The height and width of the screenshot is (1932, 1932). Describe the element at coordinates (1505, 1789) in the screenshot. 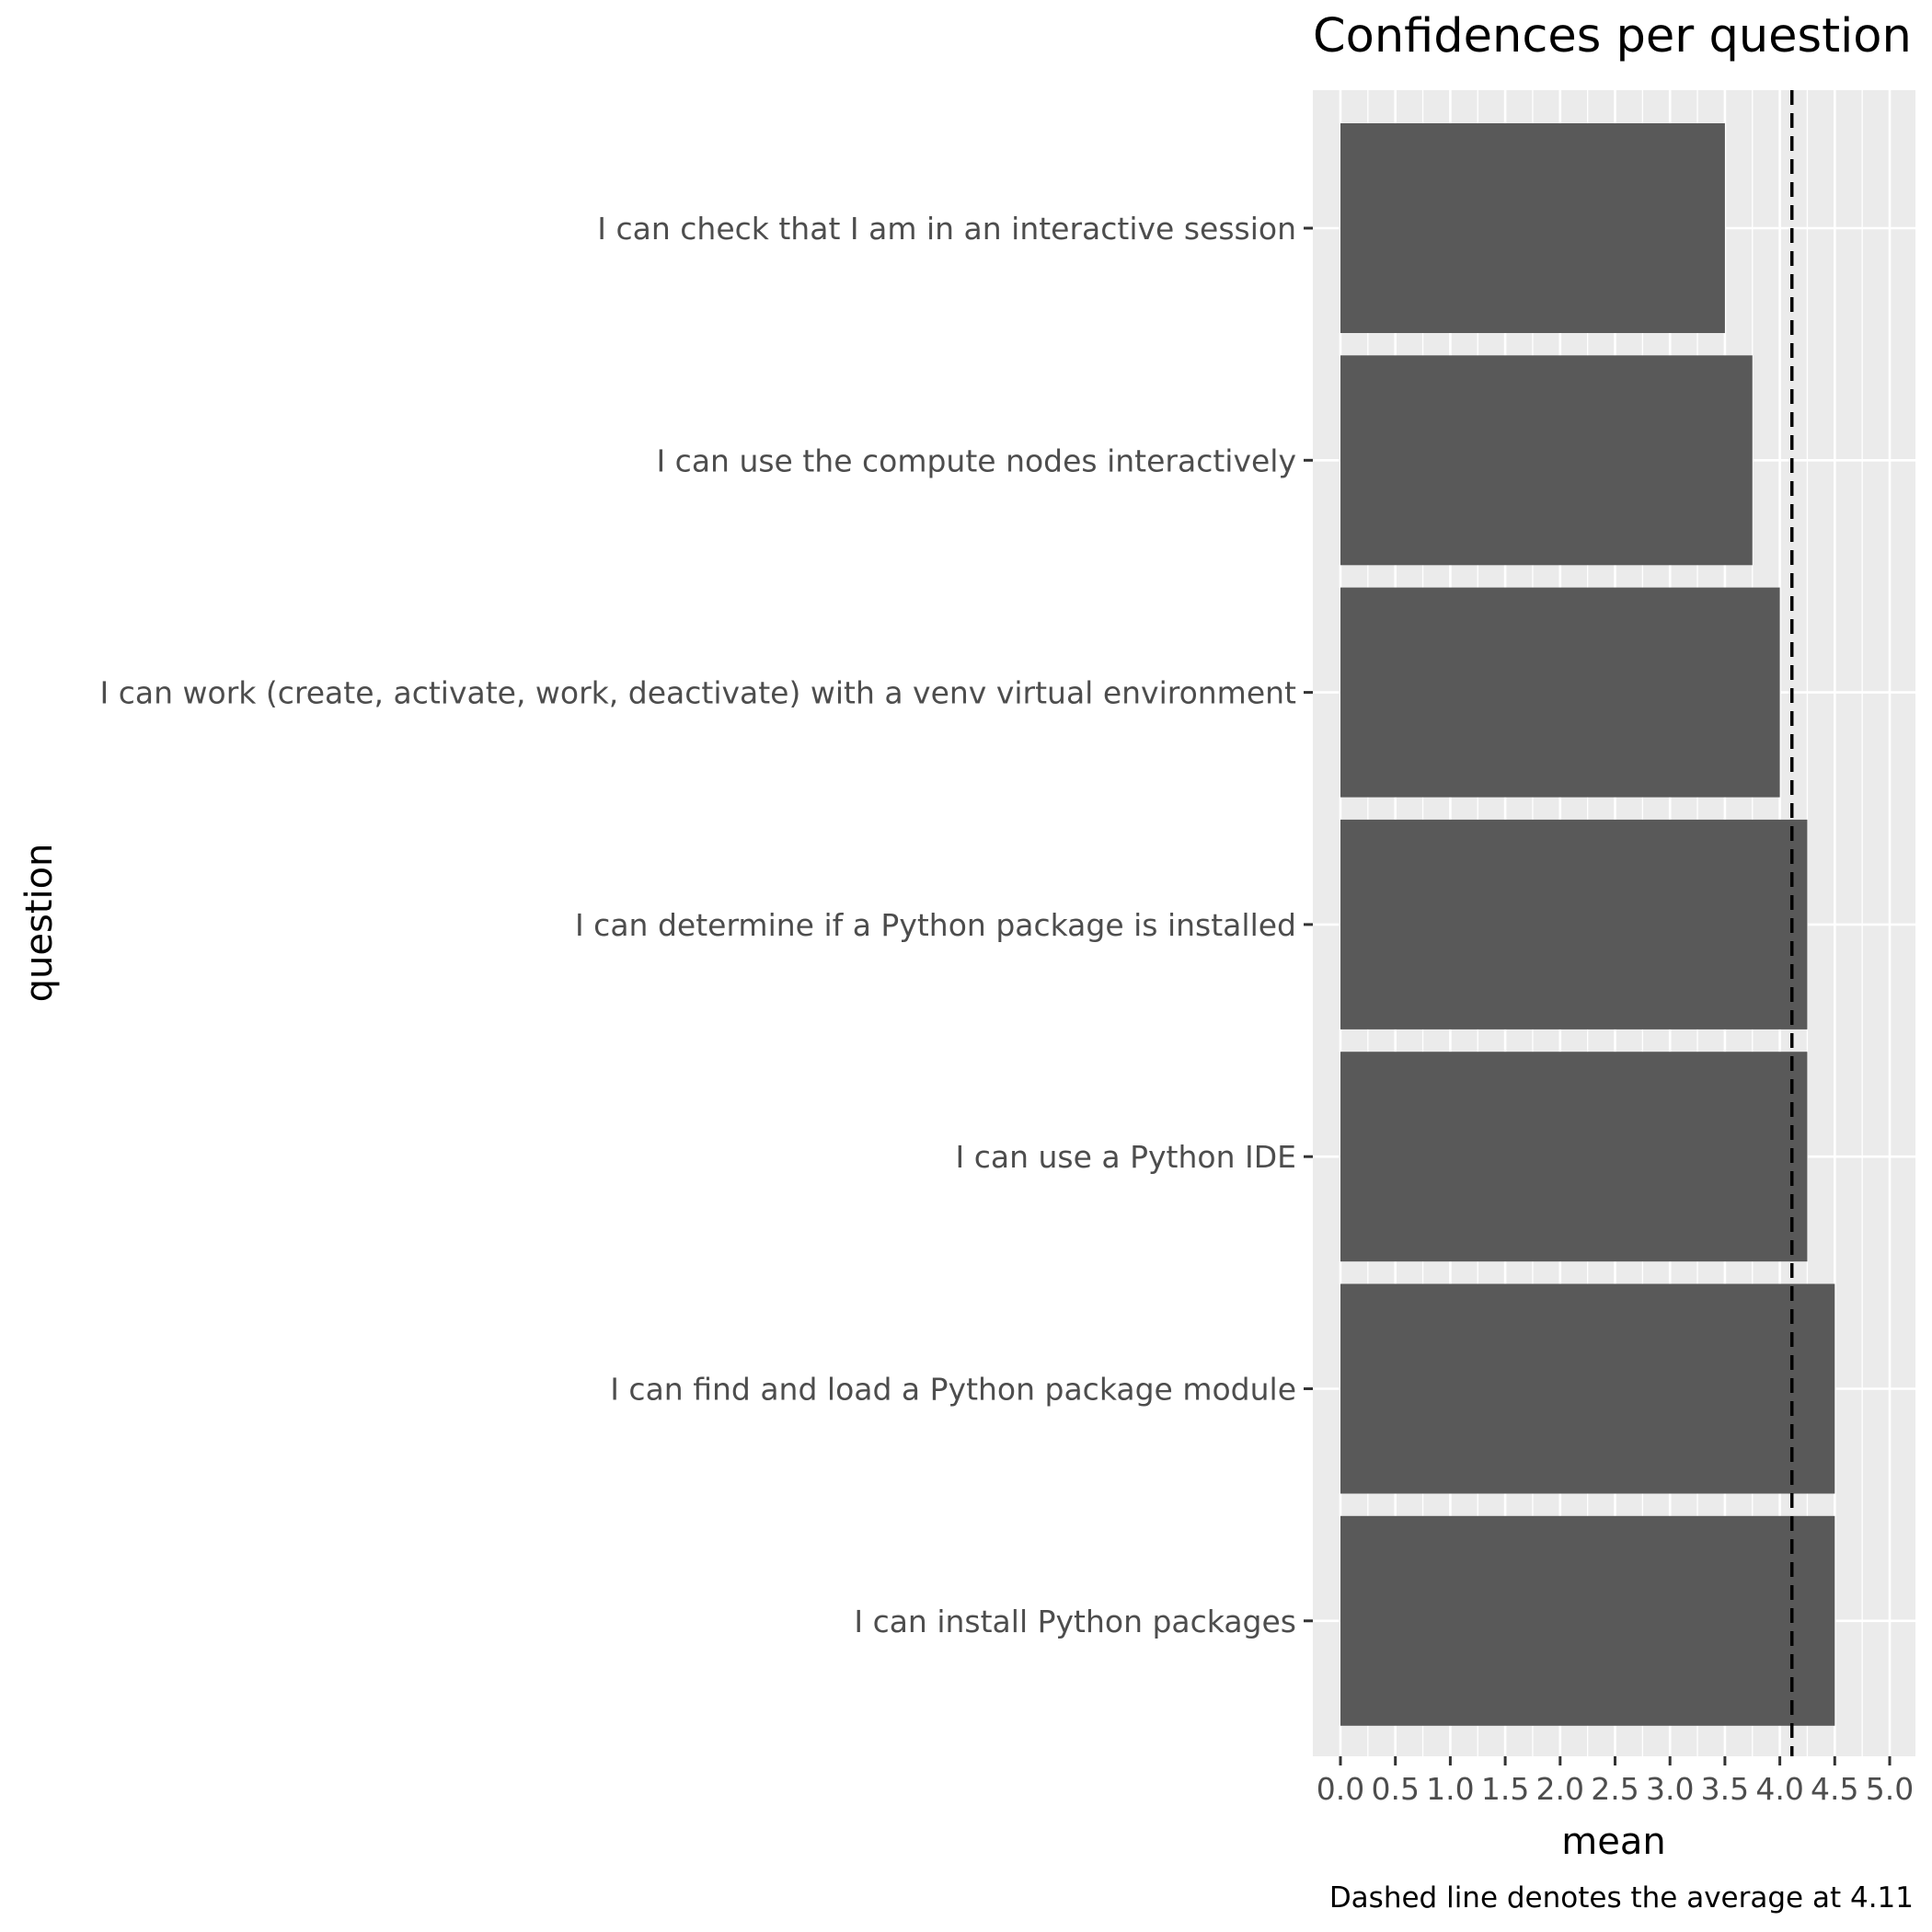

I see `x-tick-label: 1.5` at that location.